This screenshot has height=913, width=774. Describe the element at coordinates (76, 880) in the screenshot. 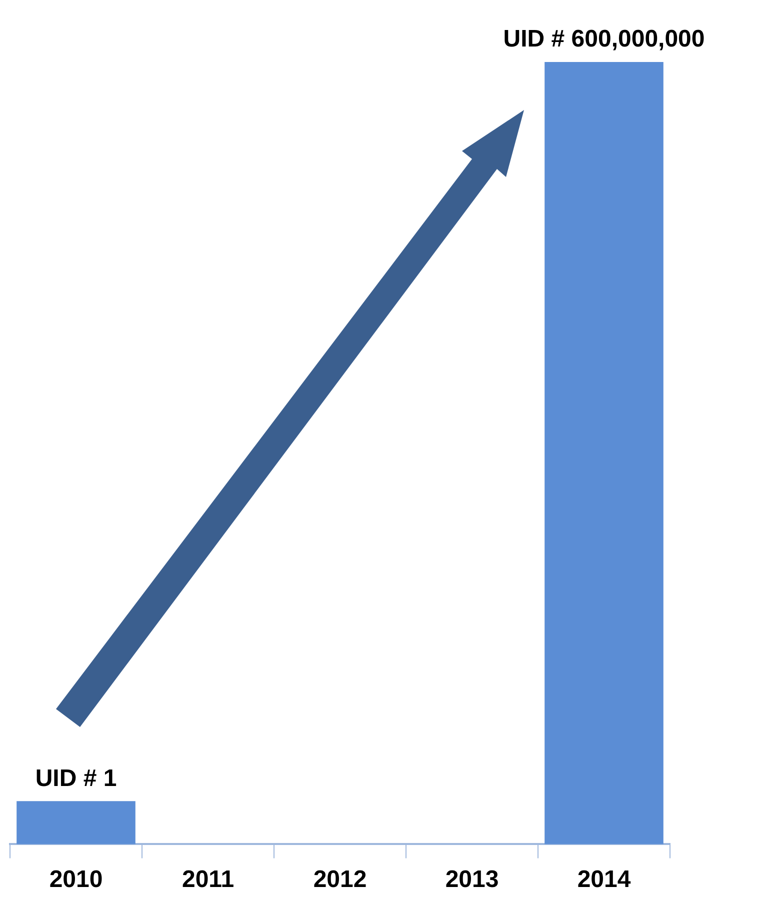

I see `x-tick-label: 2010` at that location.